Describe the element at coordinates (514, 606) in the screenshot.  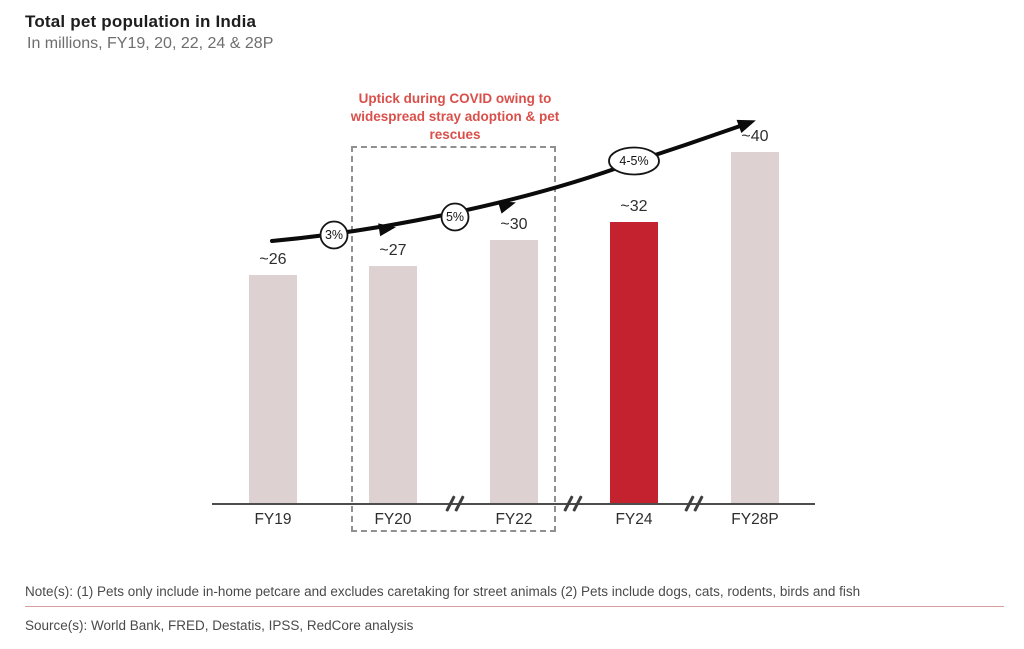
I see `footer-divider` at that location.